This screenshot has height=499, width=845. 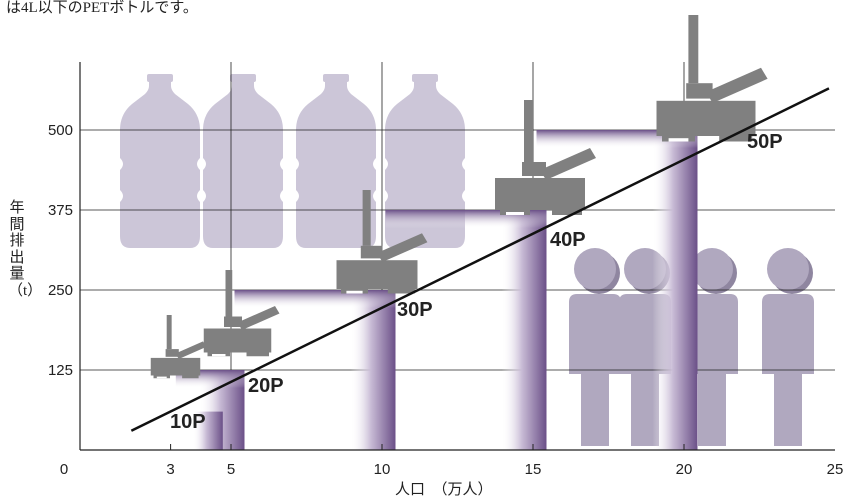 What do you see at coordinates (64, 469) in the screenshot?
I see `x-tick-label: 0` at bounding box center [64, 469].